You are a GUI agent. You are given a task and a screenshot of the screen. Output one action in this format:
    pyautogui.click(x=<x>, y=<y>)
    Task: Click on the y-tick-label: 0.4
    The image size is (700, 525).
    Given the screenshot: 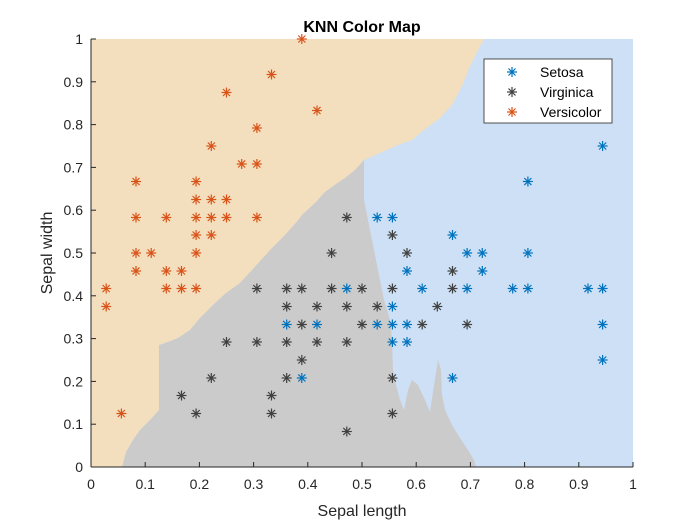 What is the action you would take?
    pyautogui.click(x=74, y=296)
    